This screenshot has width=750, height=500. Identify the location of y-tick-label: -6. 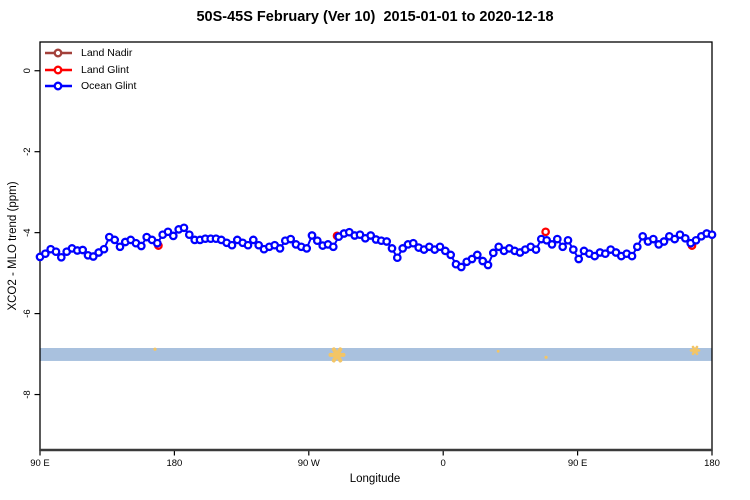
(27, 313).